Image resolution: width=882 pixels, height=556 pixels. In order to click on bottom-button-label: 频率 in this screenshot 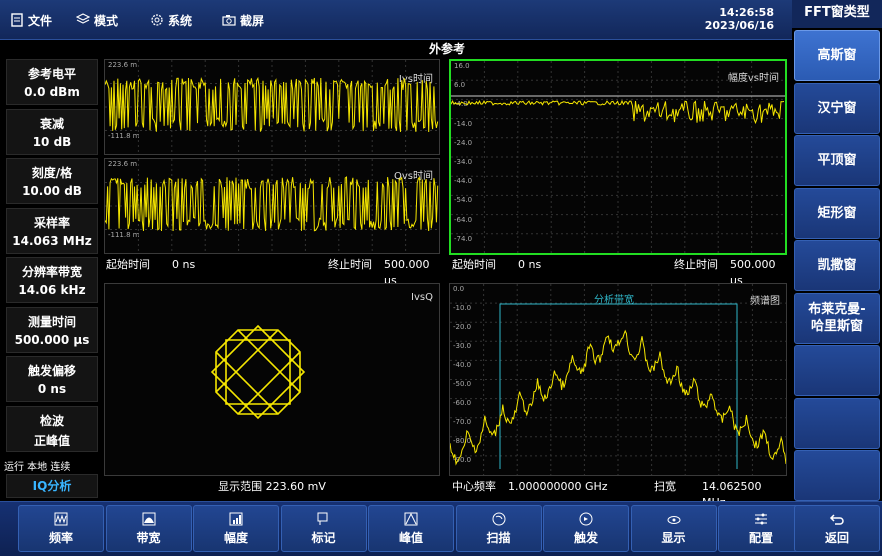, I will do `click(60, 538)`.